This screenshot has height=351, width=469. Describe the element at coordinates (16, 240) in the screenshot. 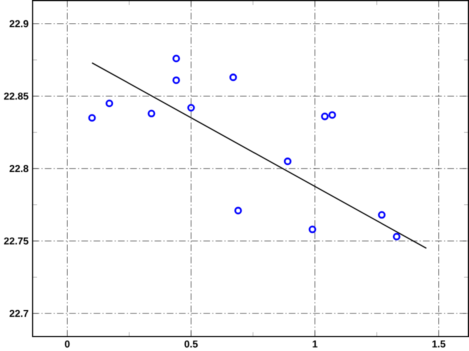

I see `y-tick-label: 22.75` at that location.